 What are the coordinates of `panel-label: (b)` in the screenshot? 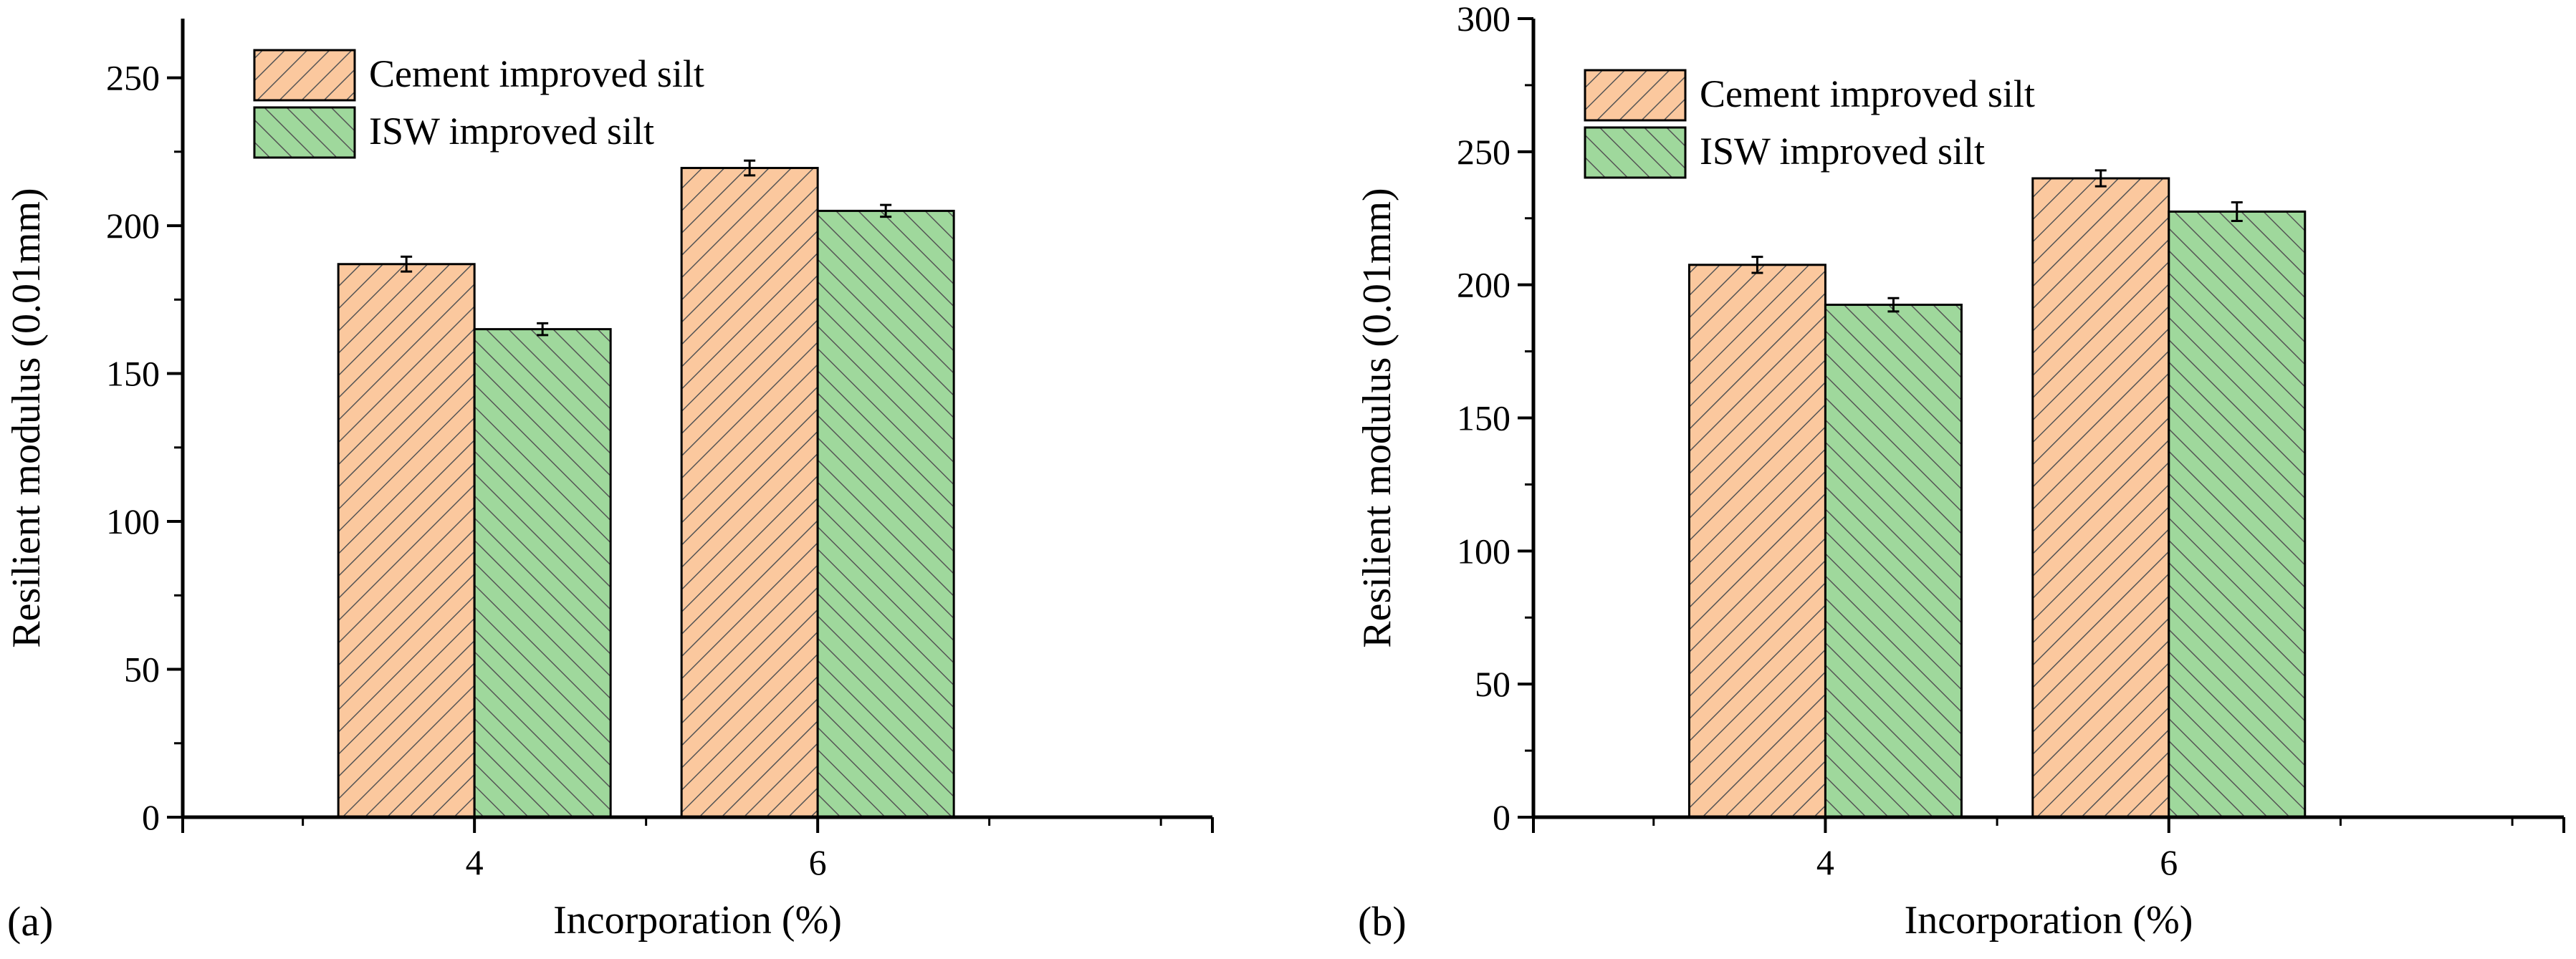 It's located at (1383, 921).